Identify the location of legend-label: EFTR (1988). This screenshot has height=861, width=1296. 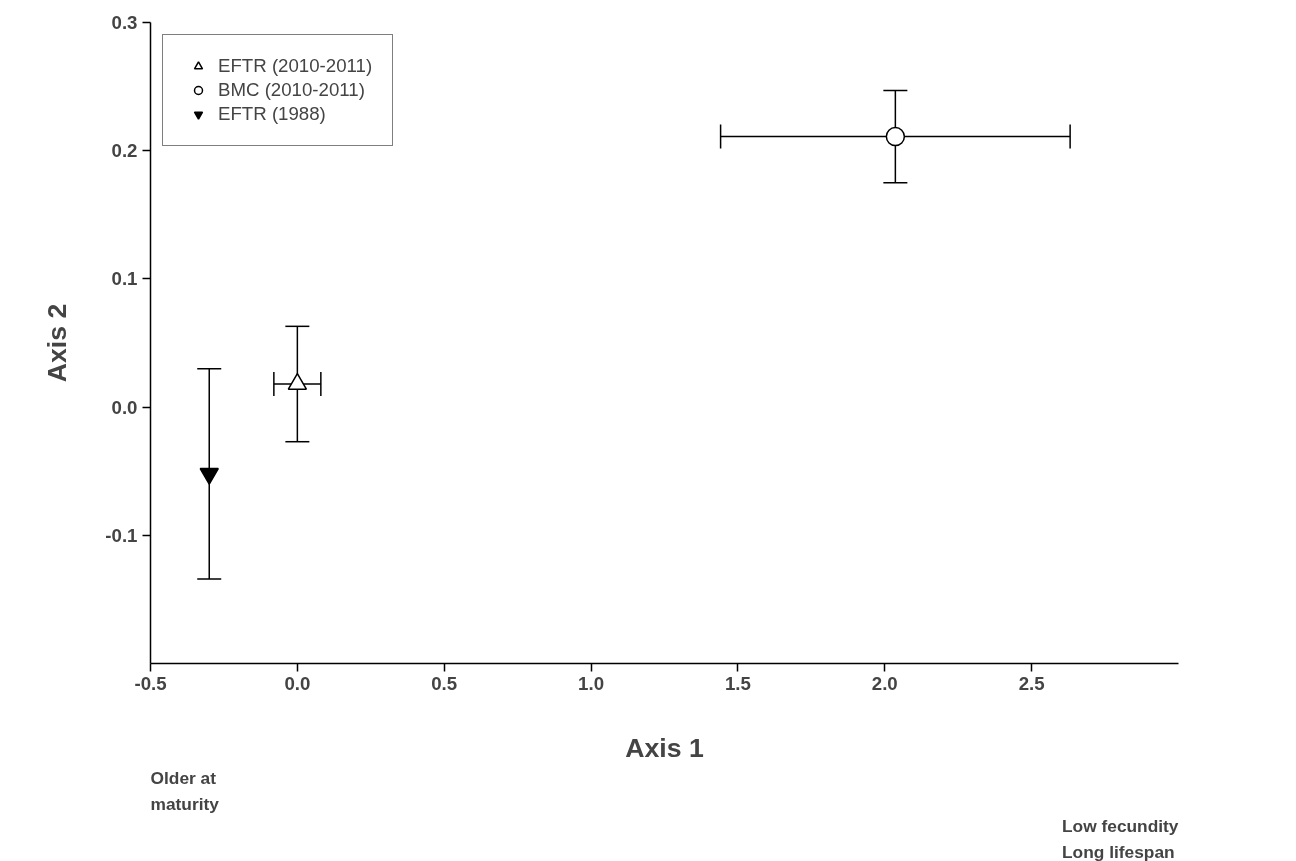
(272, 114).